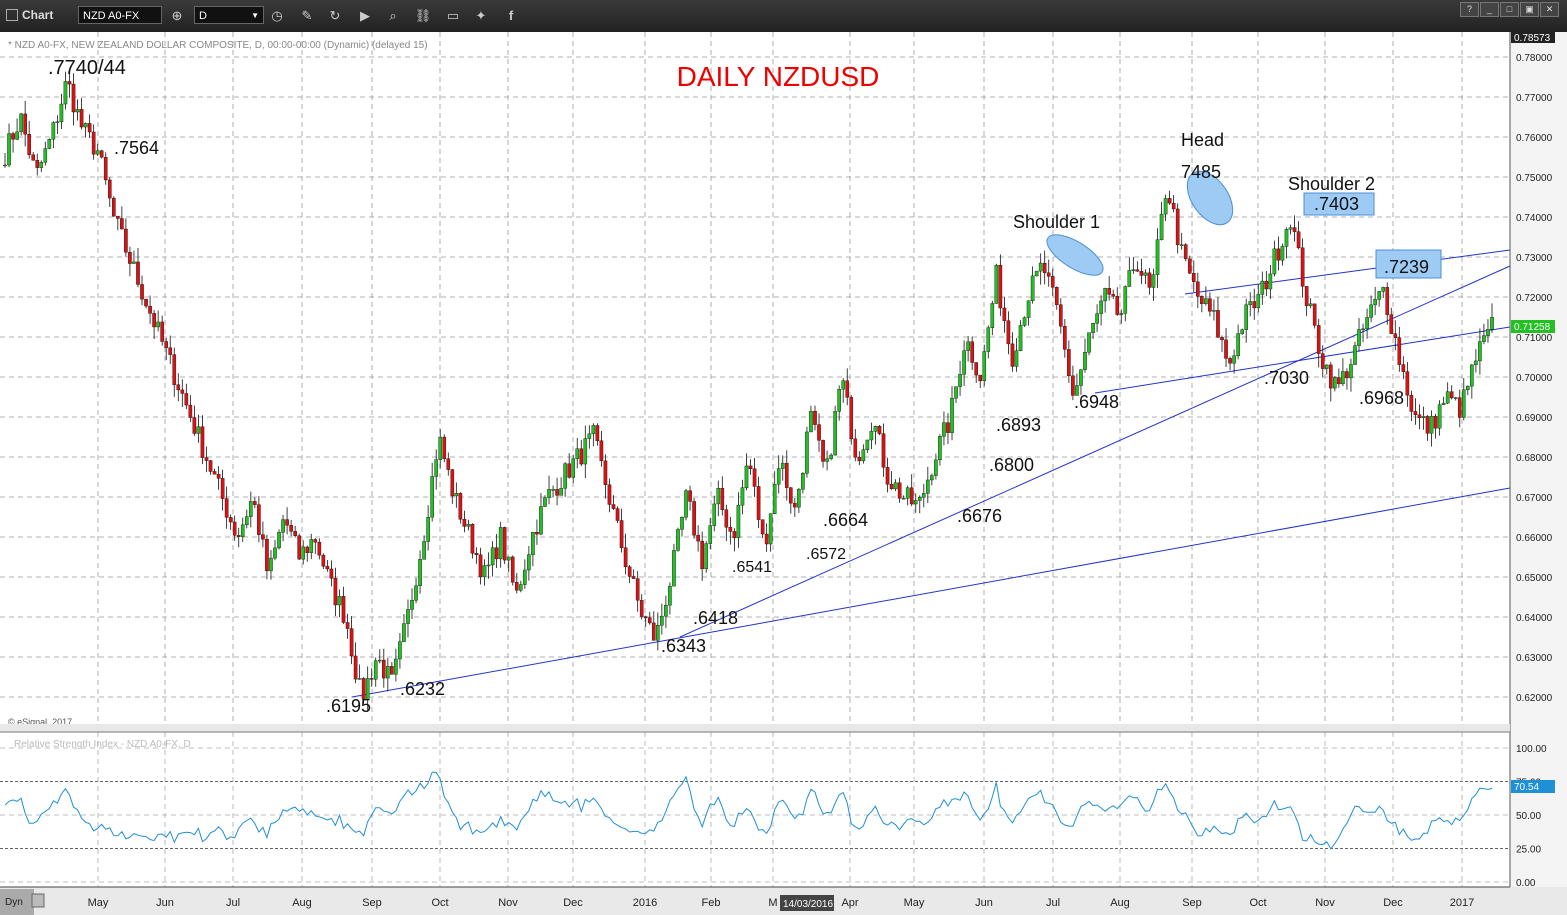 The image size is (1567, 915). I want to click on play-icon: ▶, so click(365, 15).